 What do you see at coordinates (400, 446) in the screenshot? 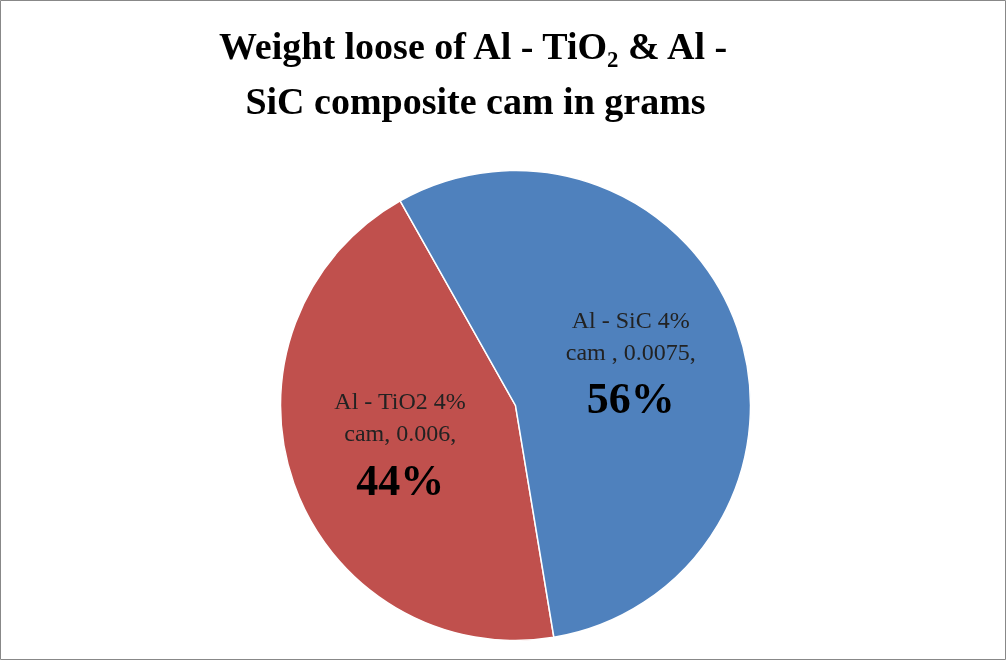
I see `slice-label: Al - TiO2 4% cam, 0.006, 44%` at bounding box center [400, 446].